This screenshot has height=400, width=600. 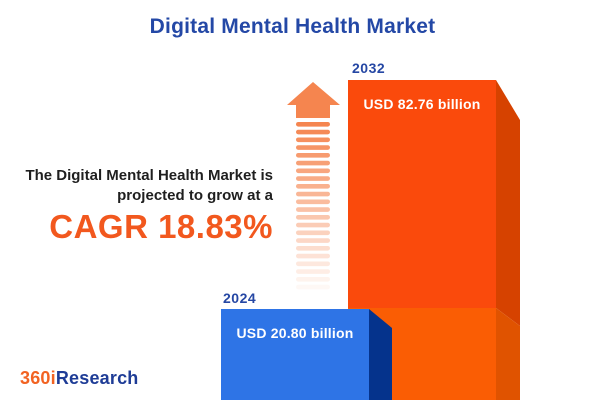 I want to click on bar-2024-front, so click(x=295, y=354).